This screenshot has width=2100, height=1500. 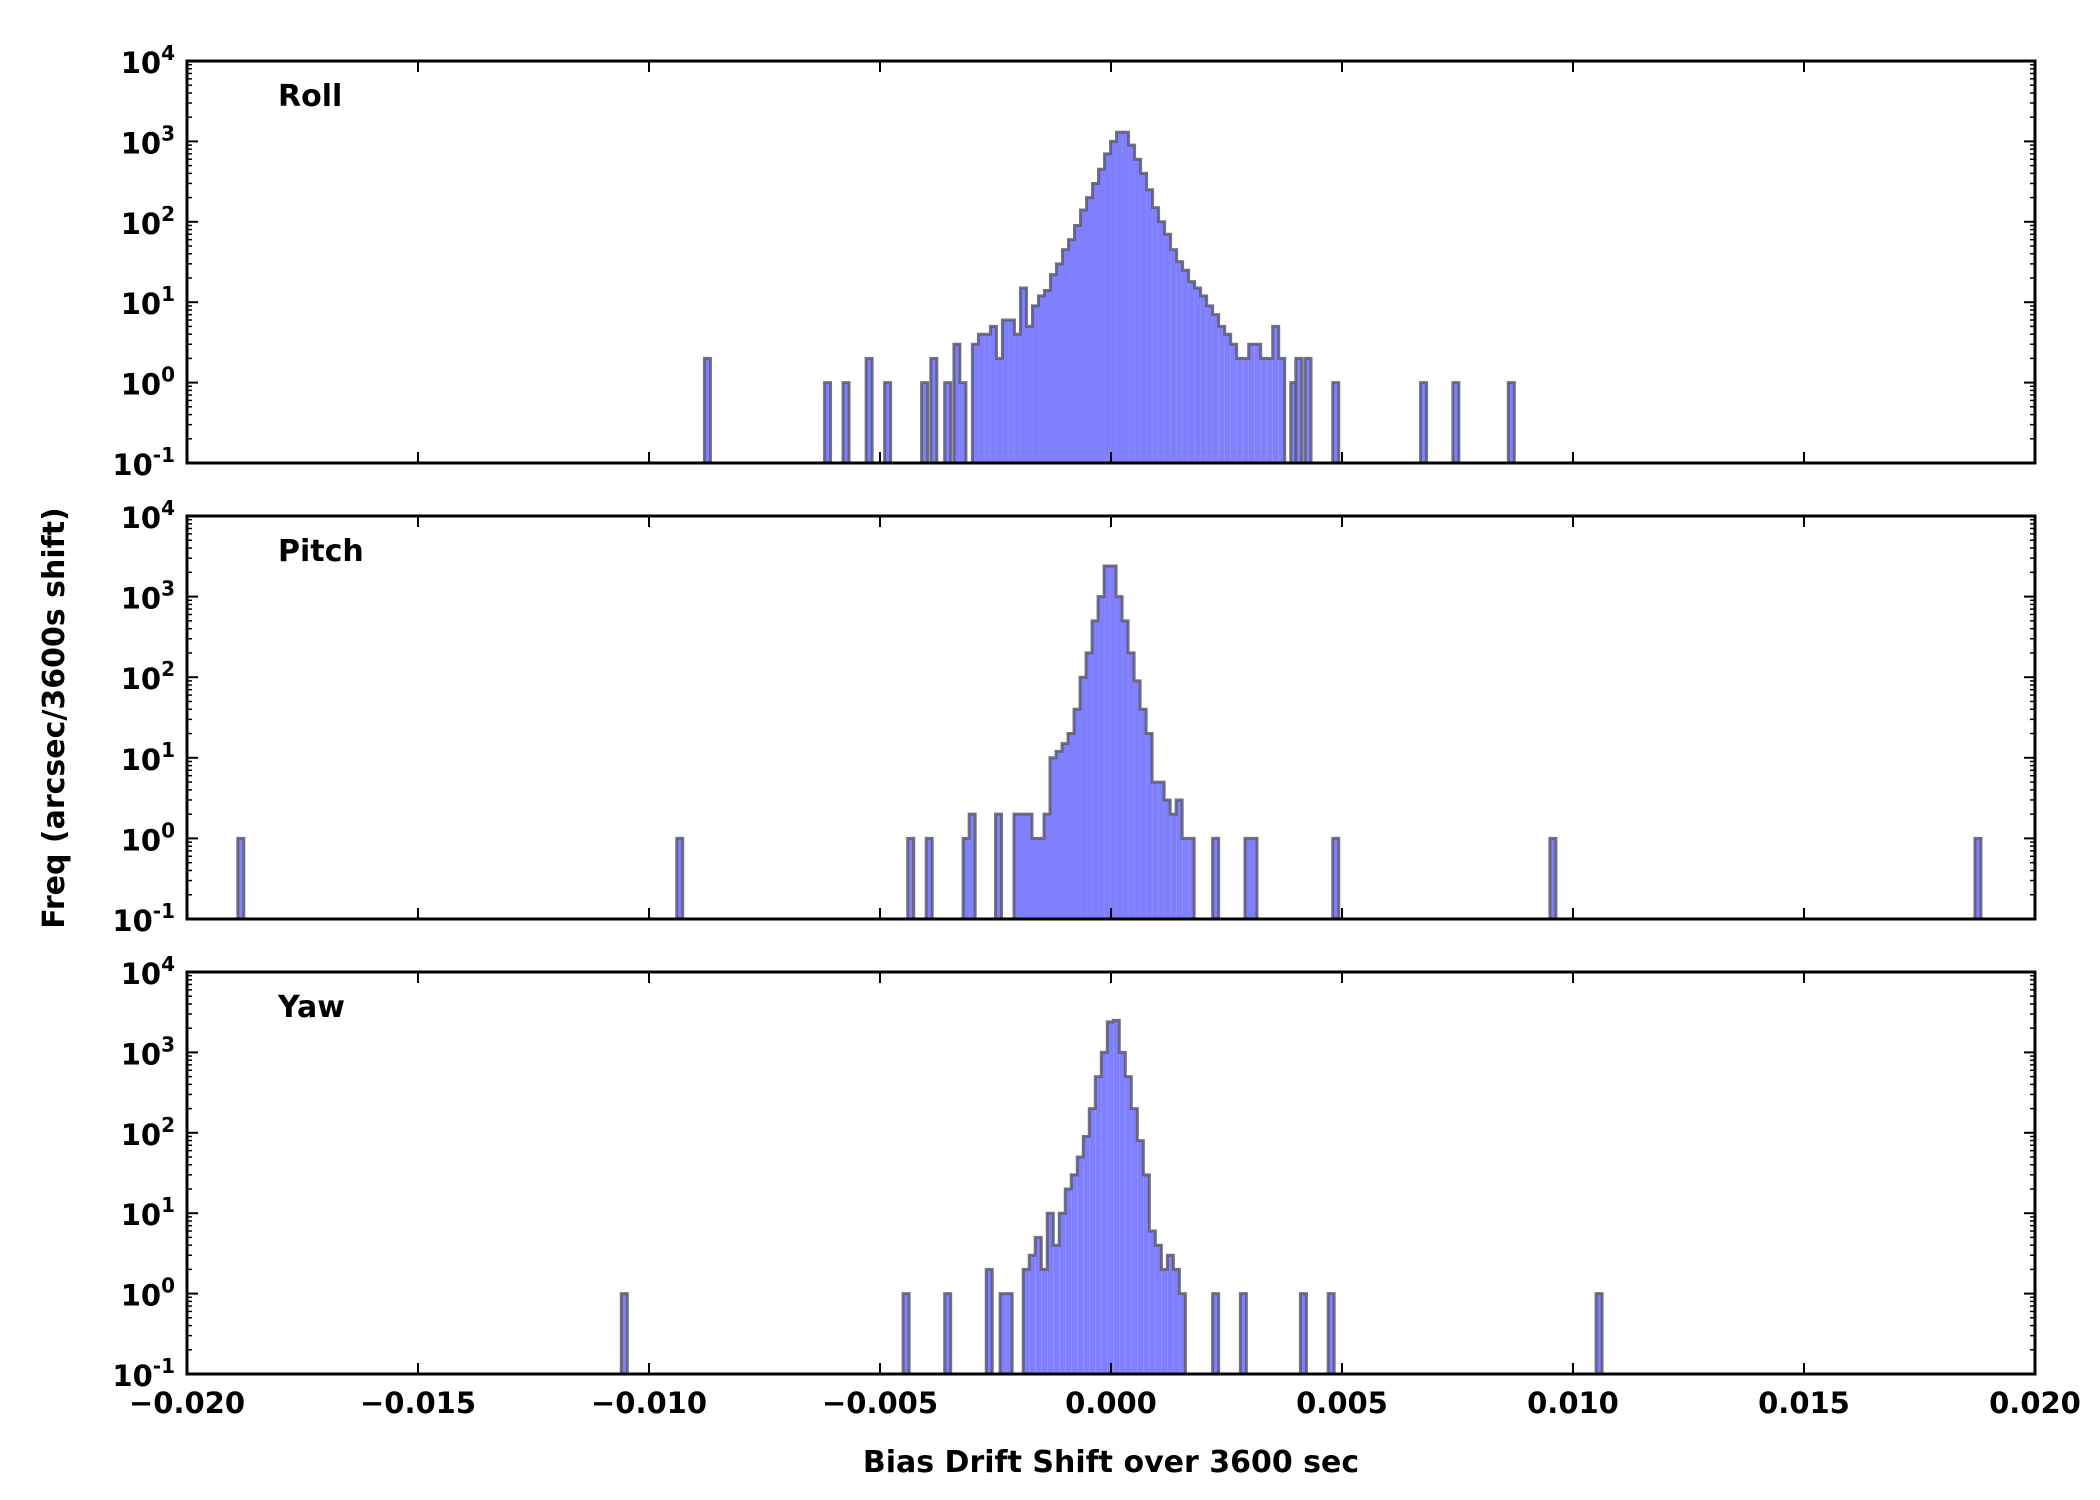 I want to click on x-tick-label: −0.005, so click(x=880, y=1403).